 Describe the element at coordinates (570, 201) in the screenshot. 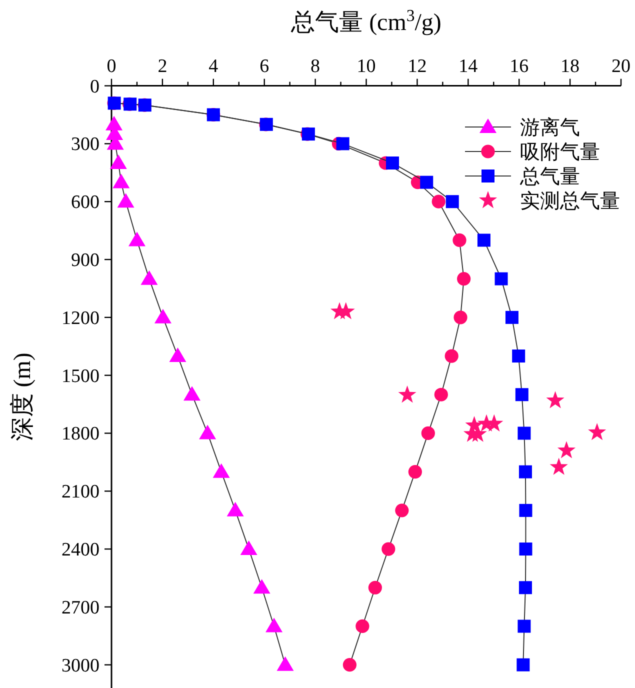

I see `legend-label: 实测总气量` at that location.